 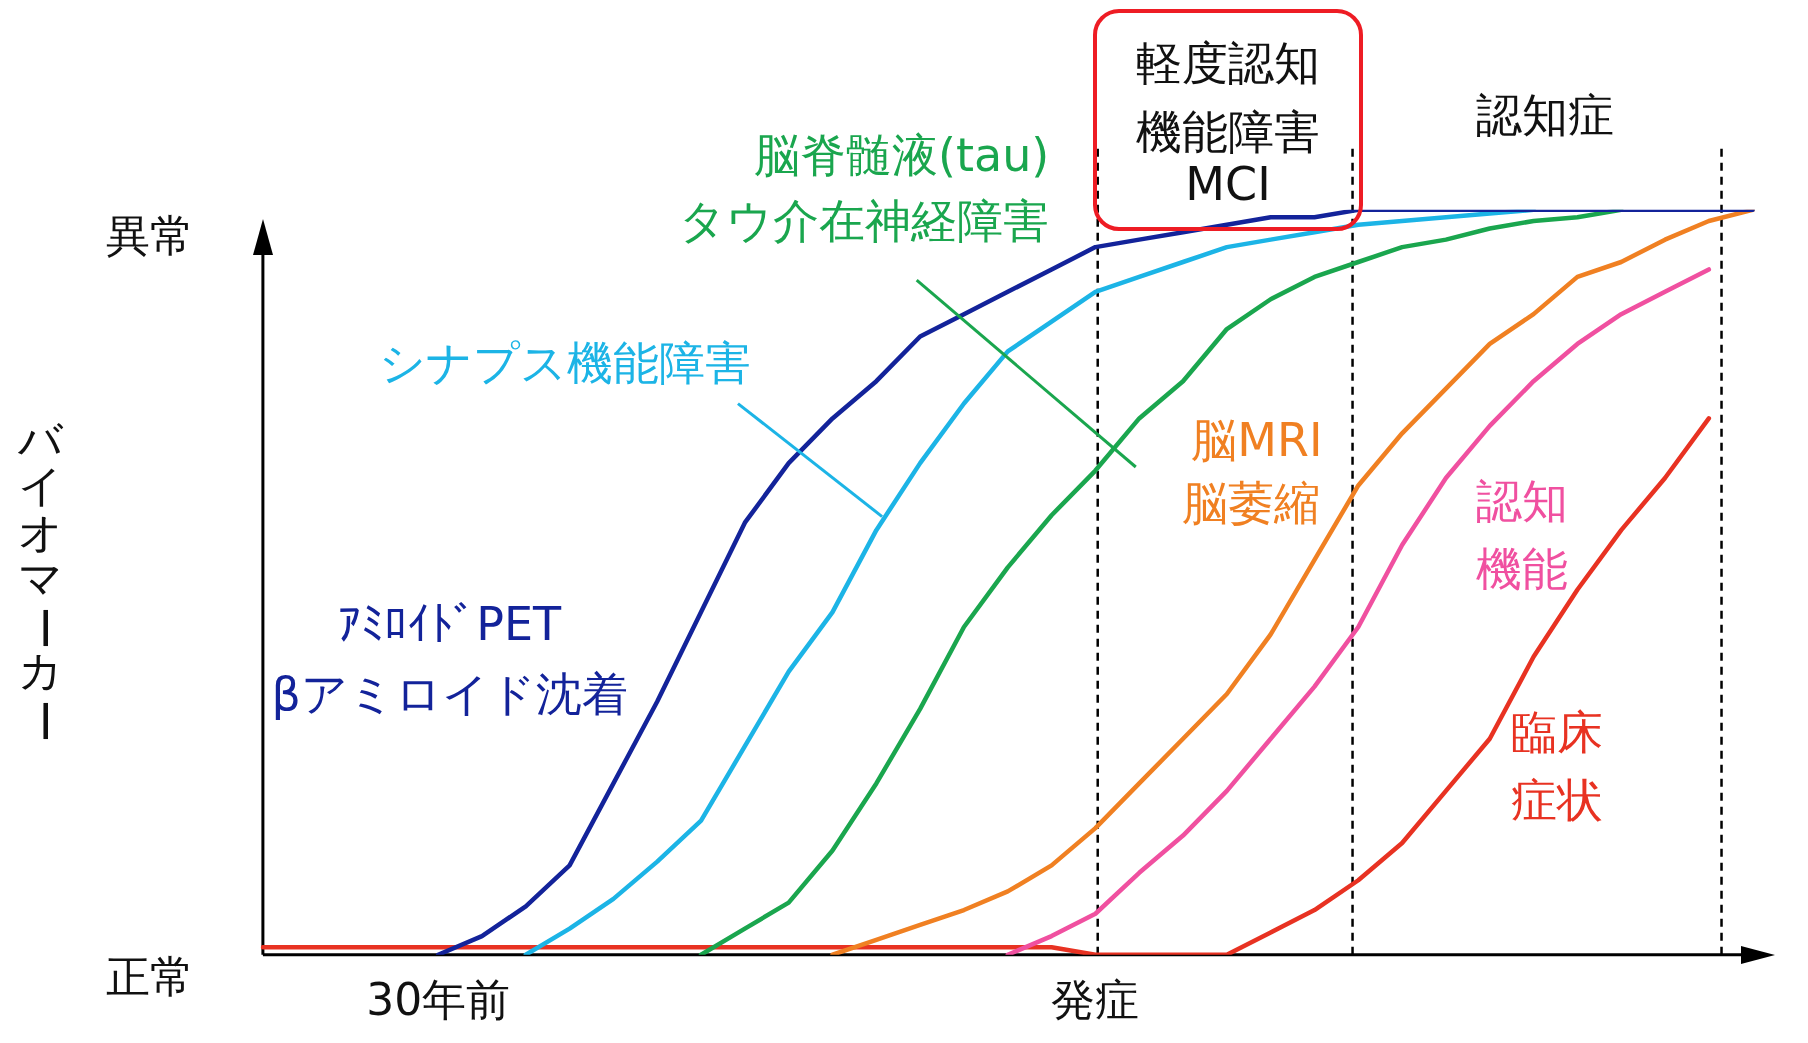 I want to click on text: シナプス機能障害, so click(x=565, y=362).